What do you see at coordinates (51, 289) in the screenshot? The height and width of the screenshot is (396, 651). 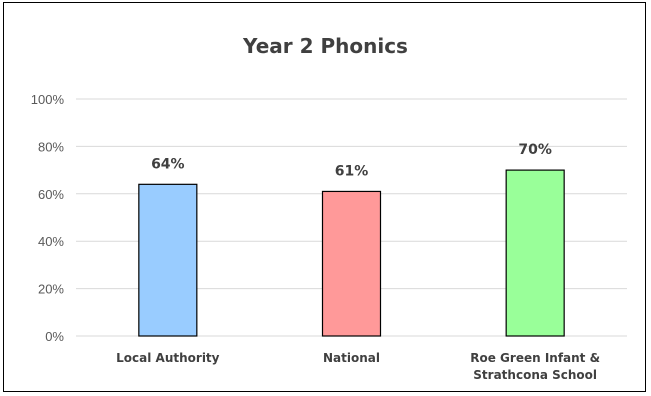 I see `y-tick-label: 20%` at bounding box center [51, 289].